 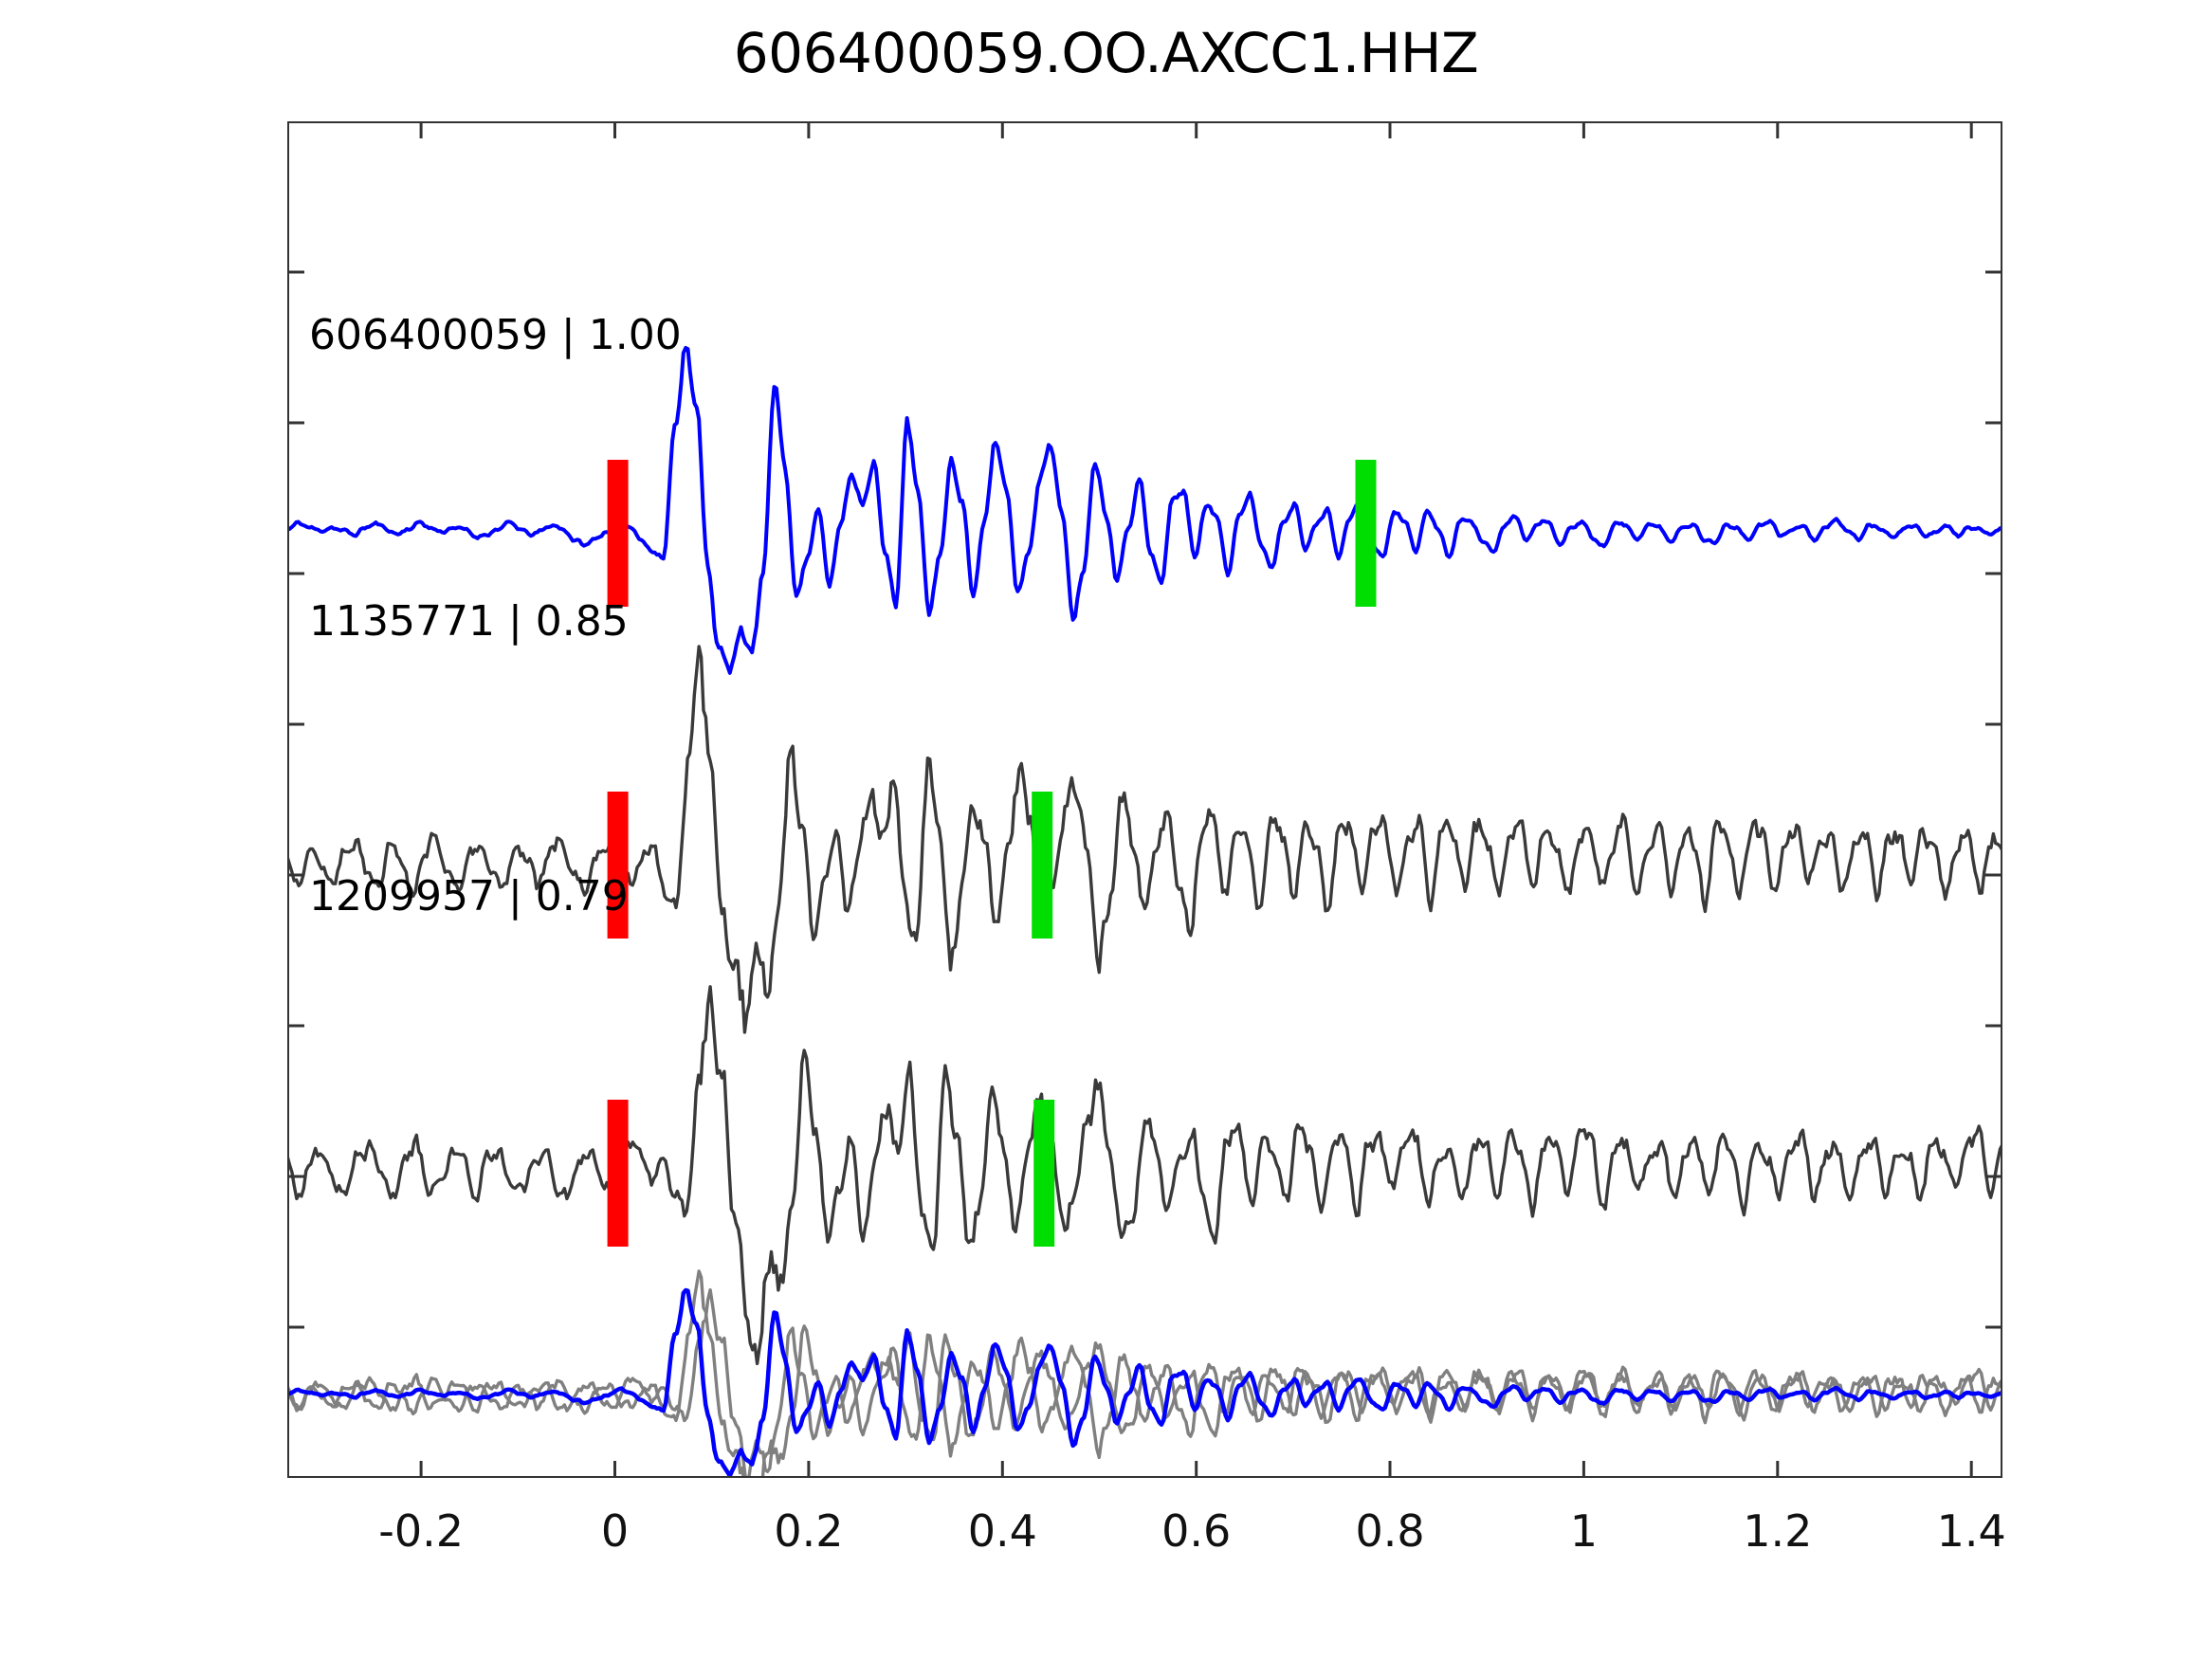 What do you see at coordinates (1002, 1531) in the screenshot?
I see `x-tick-label-0.4: 0.4` at bounding box center [1002, 1531].